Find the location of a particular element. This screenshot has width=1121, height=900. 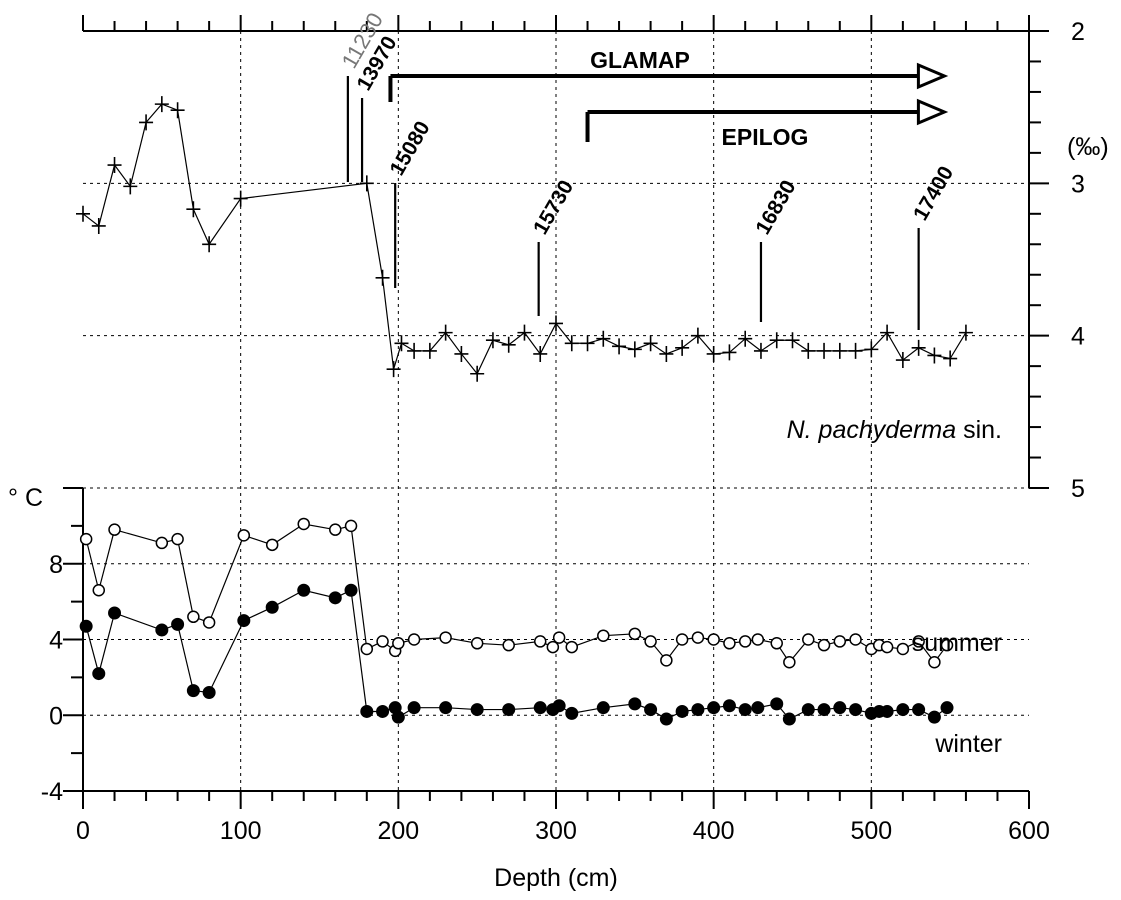

x-tick-label: 500 is located at coordinates (871, 831).